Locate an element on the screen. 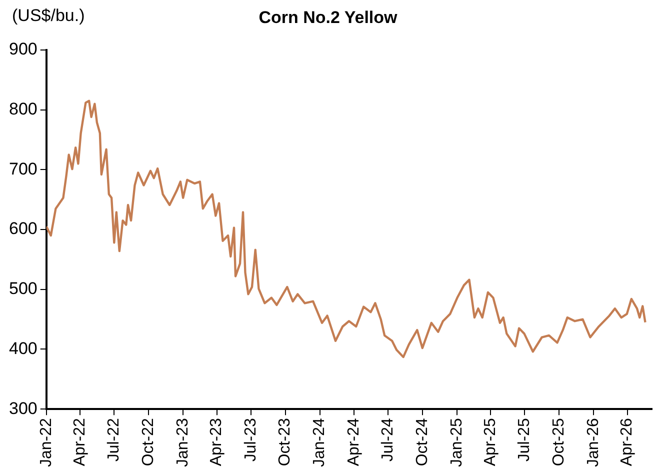 The width and height of the screenshot is (656, 472). x-tick-label: Oct-25 is located at coordinates (559, 442).